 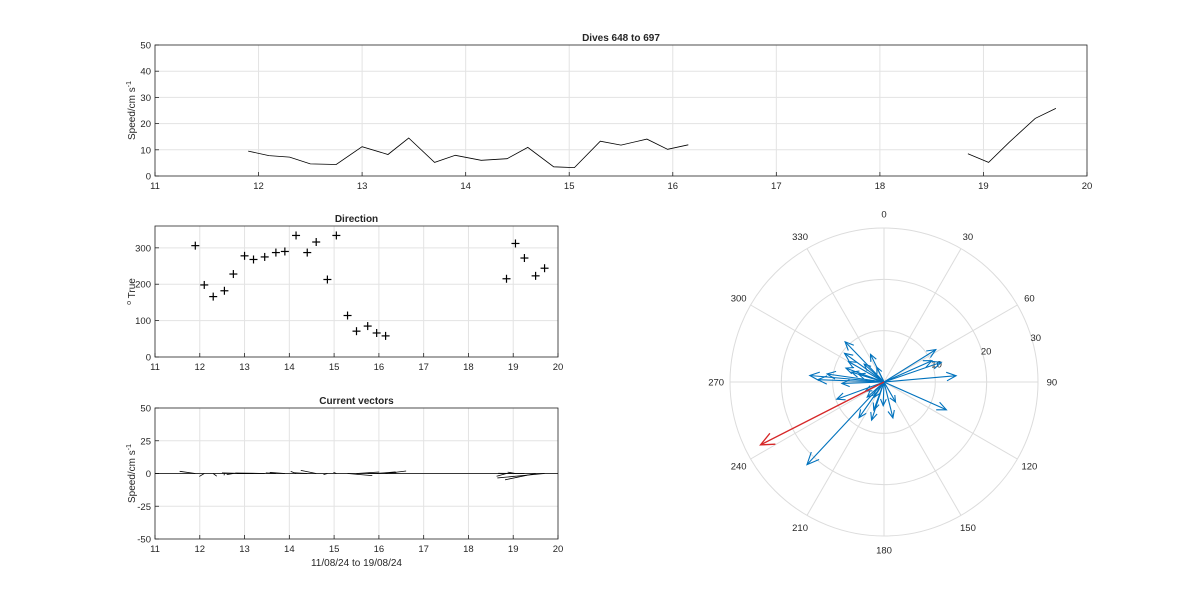 I want to click on direction-x-tick-label: 20, so click(x=558, y=367).